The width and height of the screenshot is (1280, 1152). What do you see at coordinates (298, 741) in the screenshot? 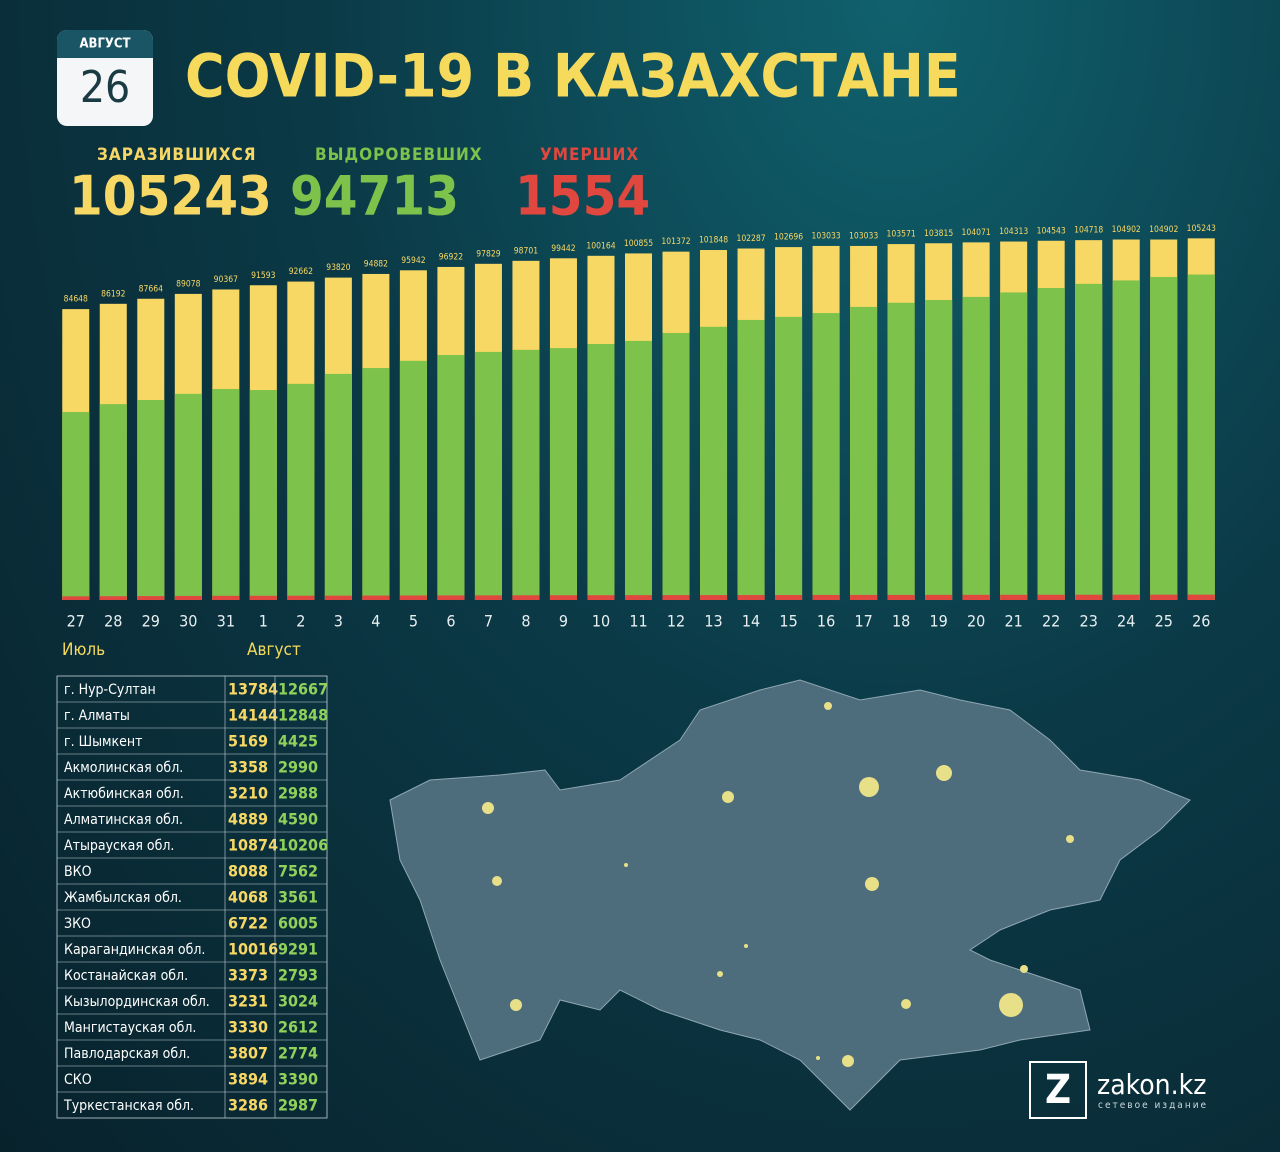
I see `table-number: 4425` at bounding box center [298, 741].